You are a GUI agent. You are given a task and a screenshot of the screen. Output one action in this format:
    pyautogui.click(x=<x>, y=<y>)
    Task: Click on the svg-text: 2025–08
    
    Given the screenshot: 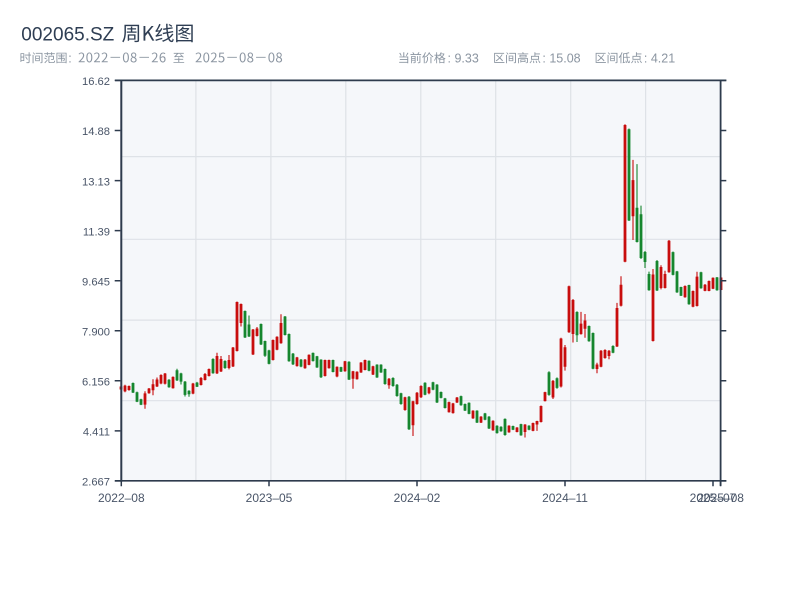 What is the action you would take?
    pyautogui.click(x=720, y=498)
    